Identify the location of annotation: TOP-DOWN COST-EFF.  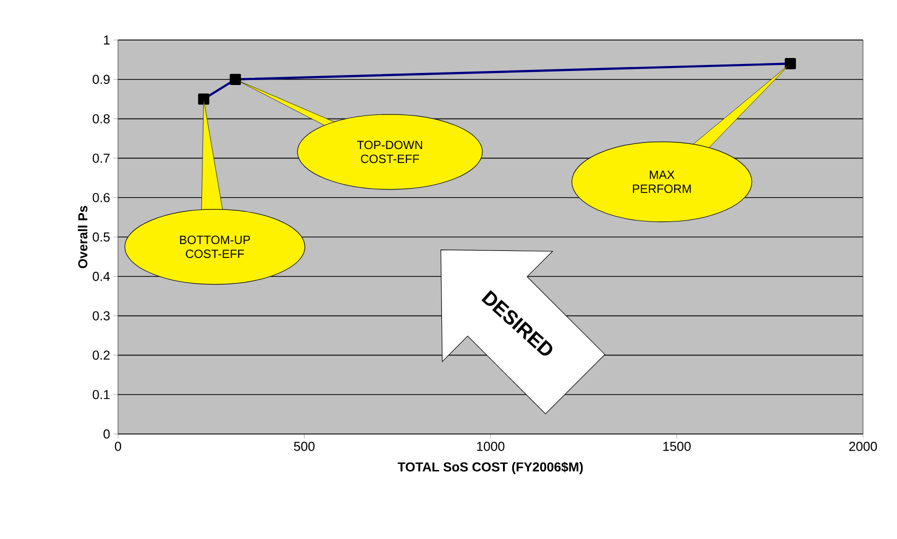
(389, 152).